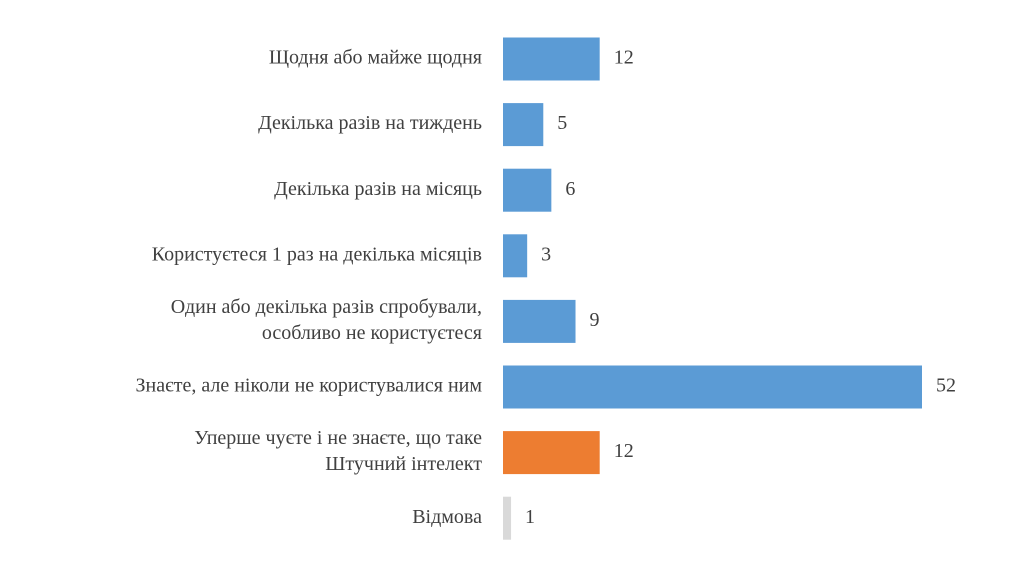 The height and width of the screenshot is (568, 1024). Describe the element at coordinates (403, 464) in the screenshot. I see `category-label: Штучний інтелект` at that location.